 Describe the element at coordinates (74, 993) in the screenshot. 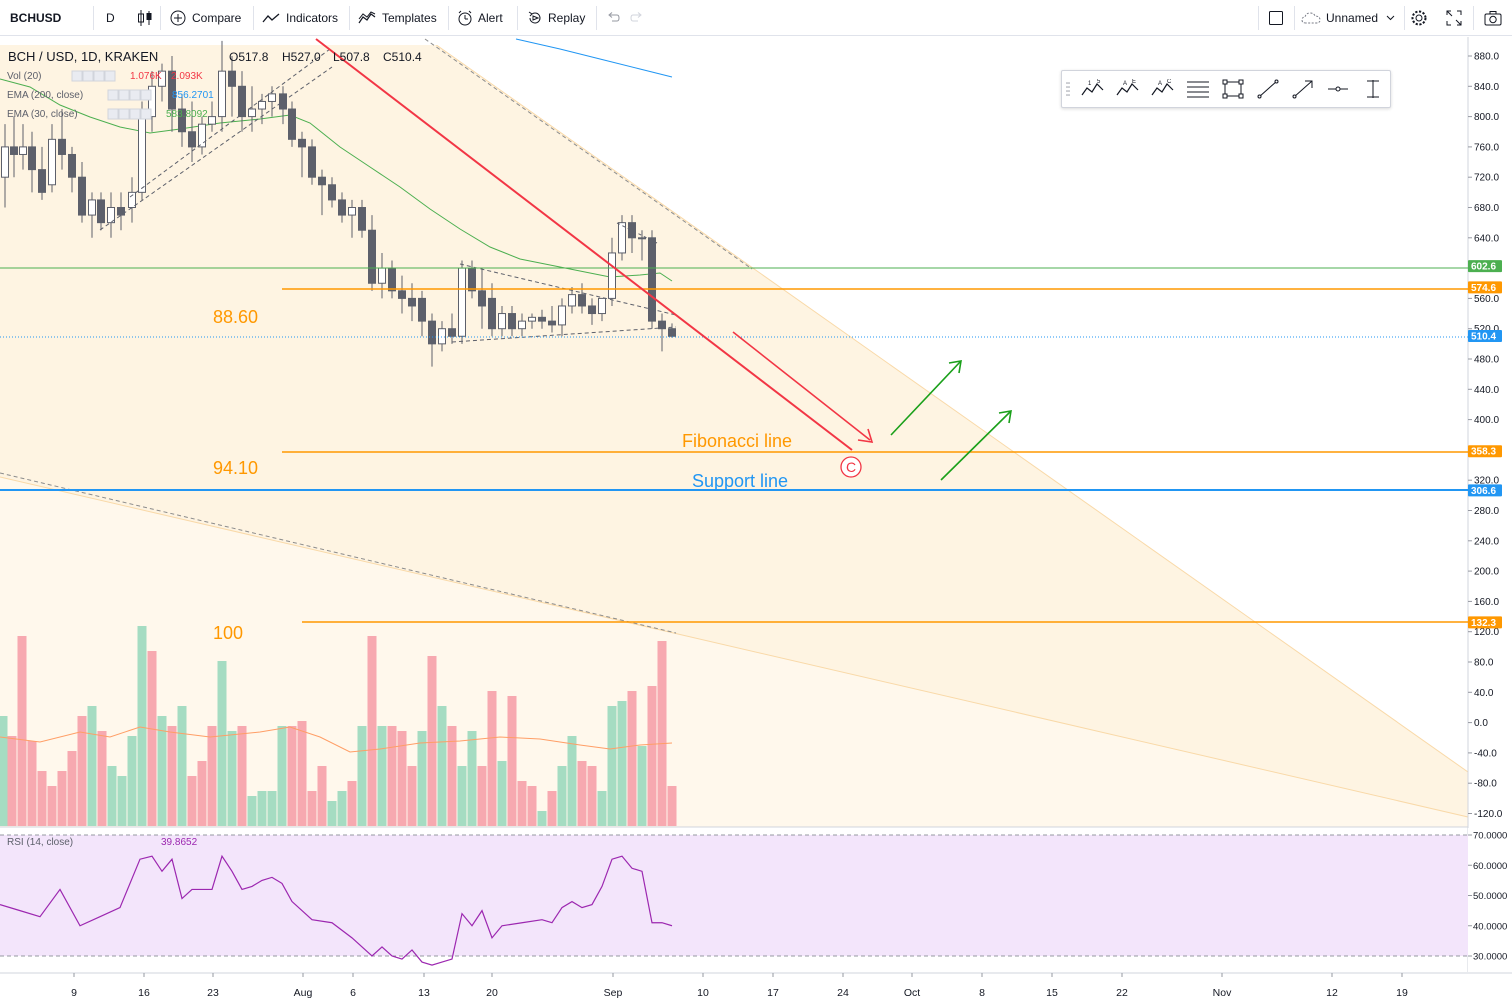

I see `time-tick-label: 9` at that location.